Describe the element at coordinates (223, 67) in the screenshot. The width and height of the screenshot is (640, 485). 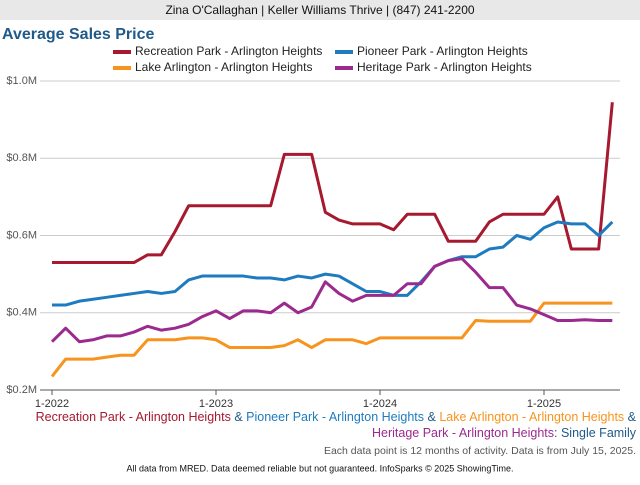
I see `legend-label: Lake Arlington - Arlington Heights` at that location.